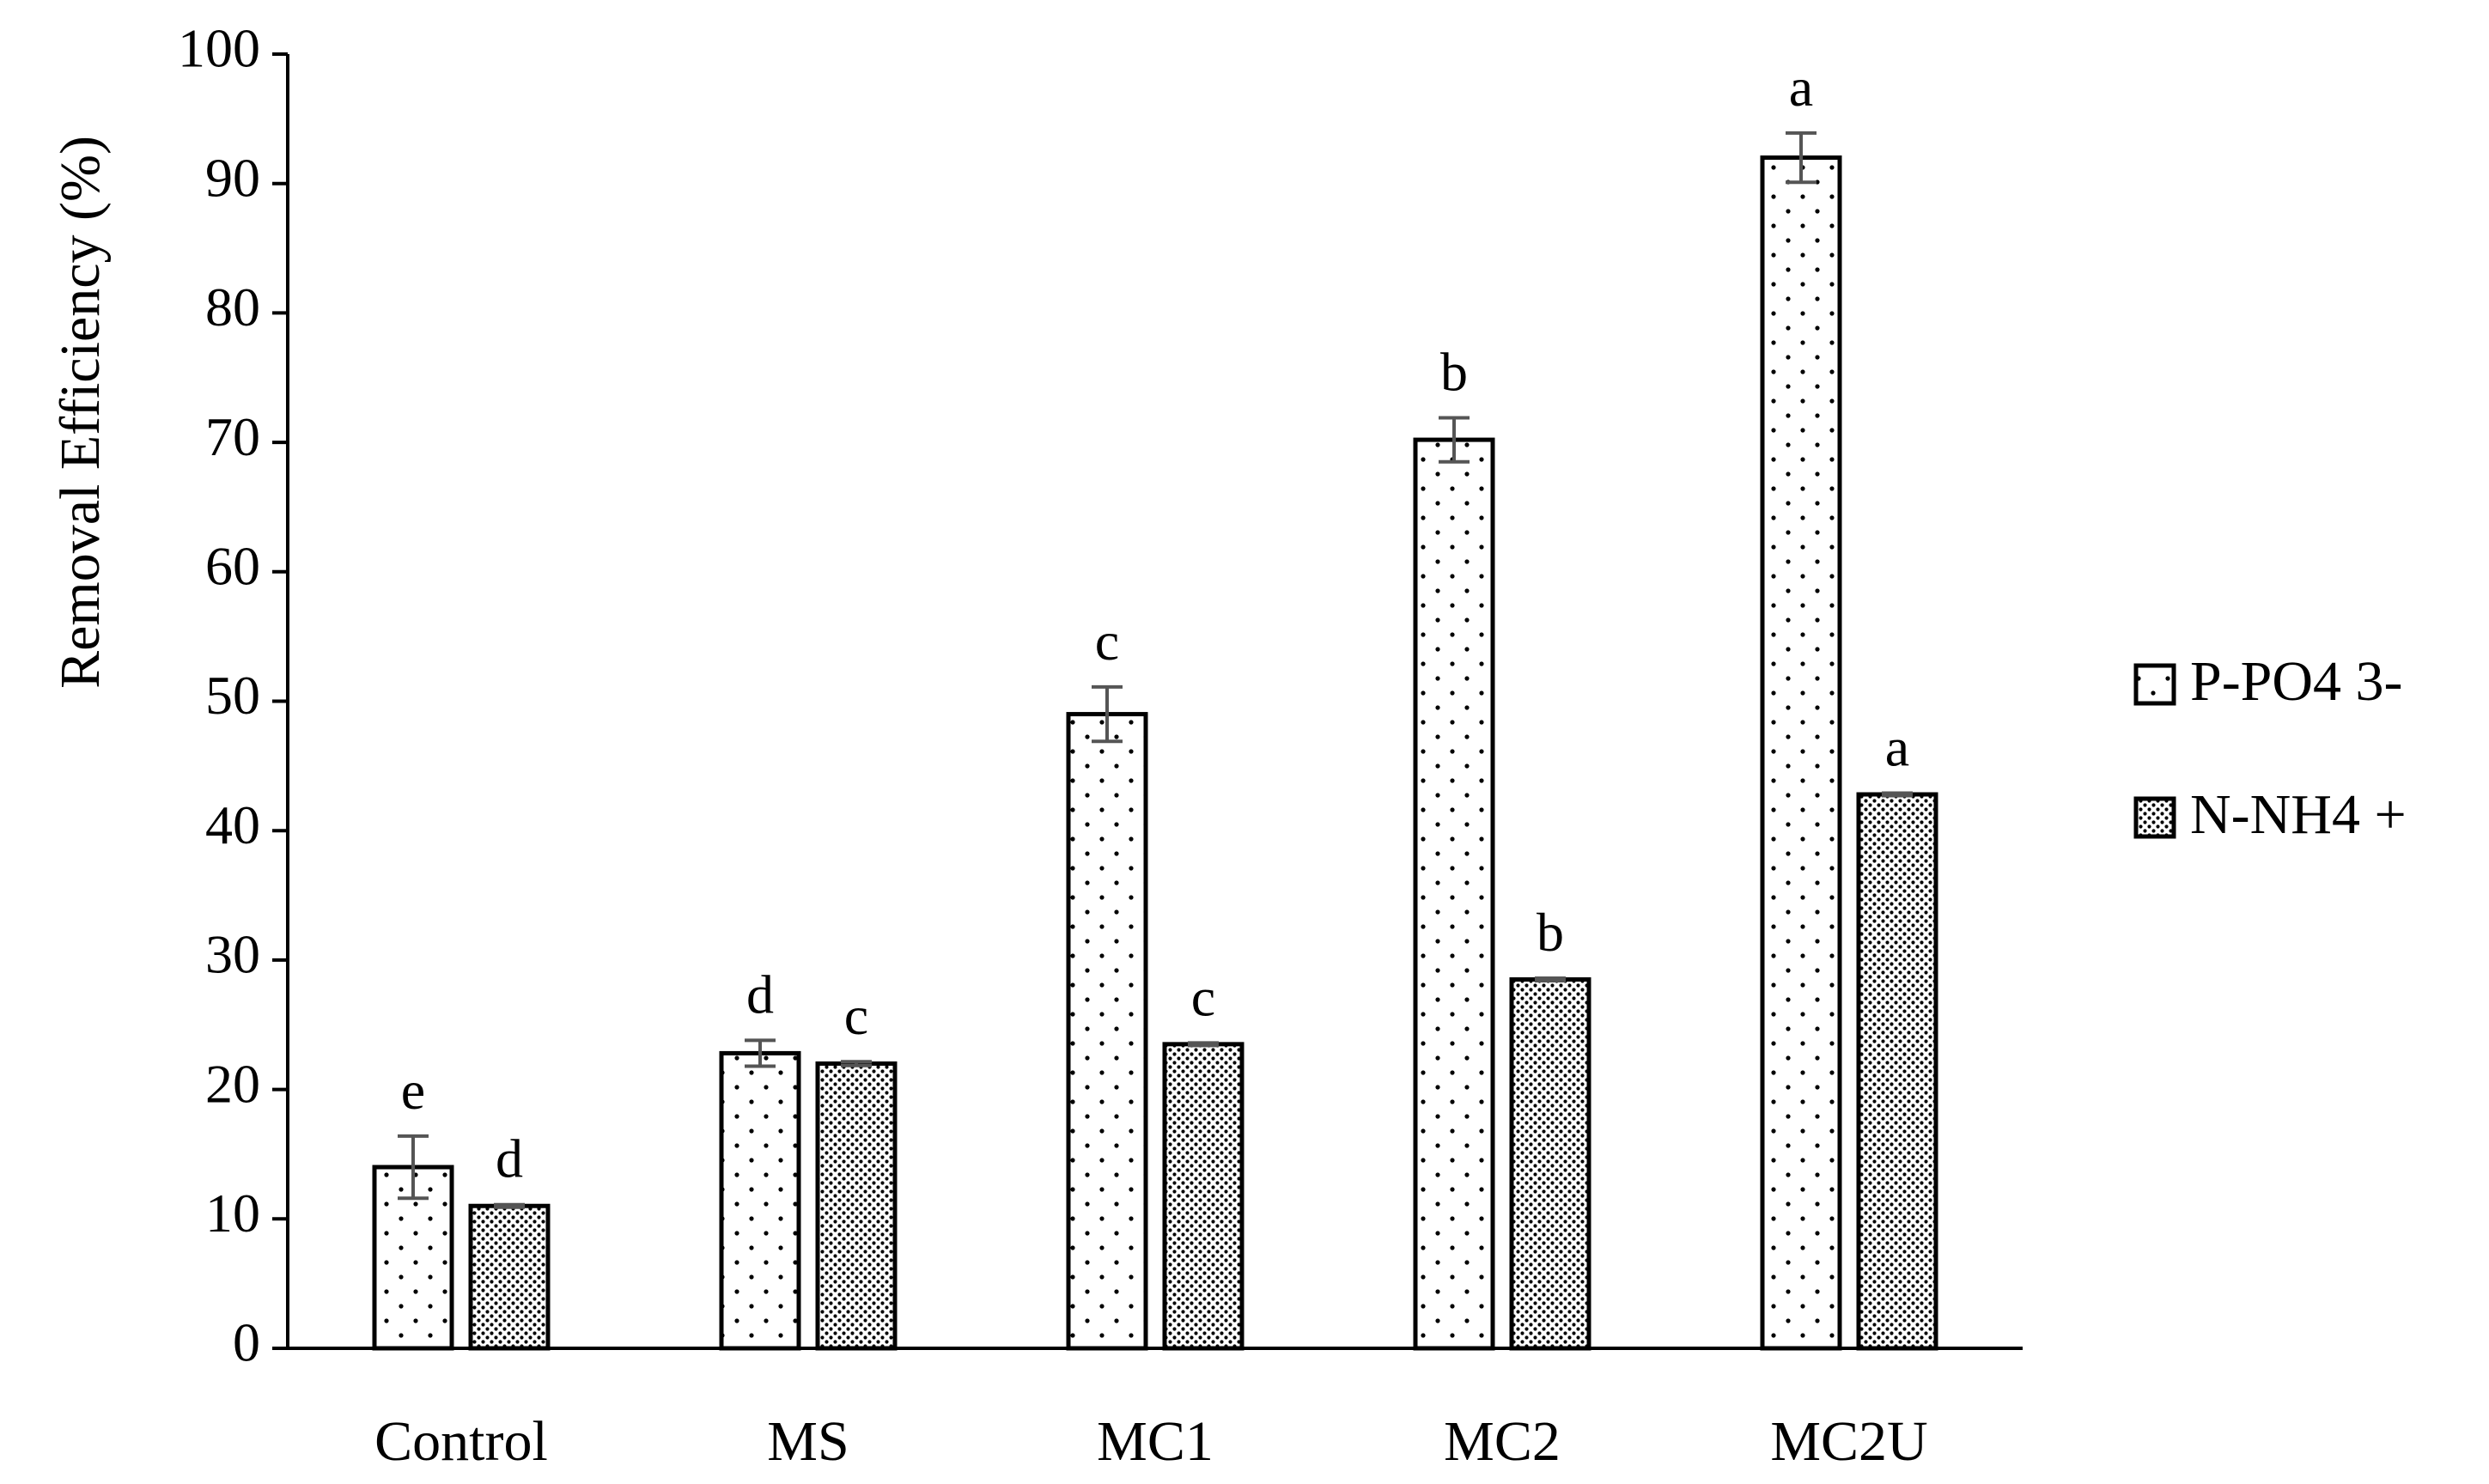 This screenshot has height=1484, width=2489. Describe the element at coordinates (2154, 817) in the screenshot. I see `legend-swatch-n-nh4` at that location.